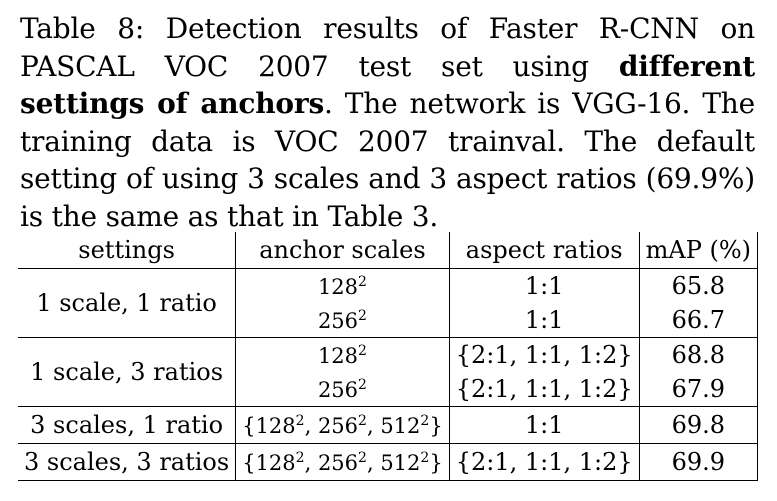 This screenshot has width=777, height=501. What do you see at coordinates (387, 85) in the screenshot?
I see `caption-bold-phrase: different settings of anchors` at bounding box center [387, 85].